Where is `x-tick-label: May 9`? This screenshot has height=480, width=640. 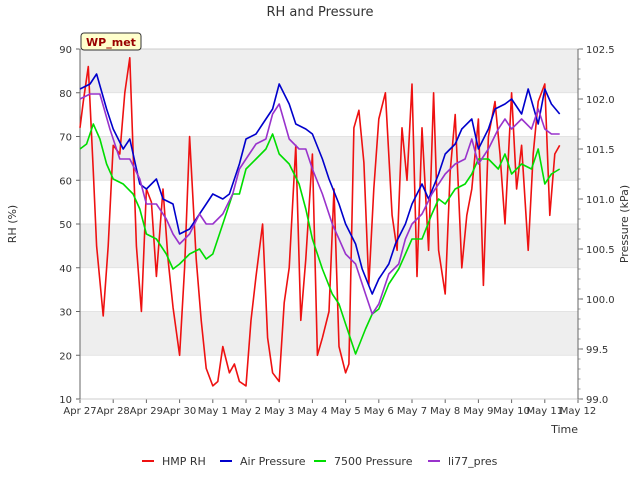
x-tick-label: May 9 is located at coordinates (478, 411).